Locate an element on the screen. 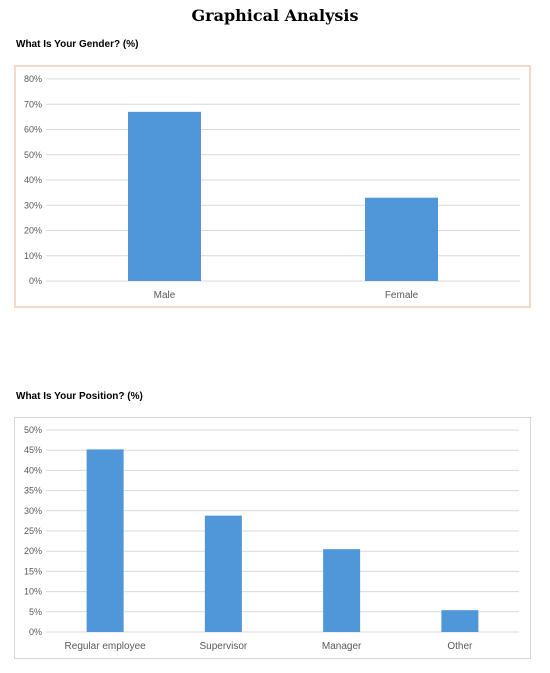 The image size is (550, 673). gender-y-tick-label: 50% is located at coordinates (33, 155).